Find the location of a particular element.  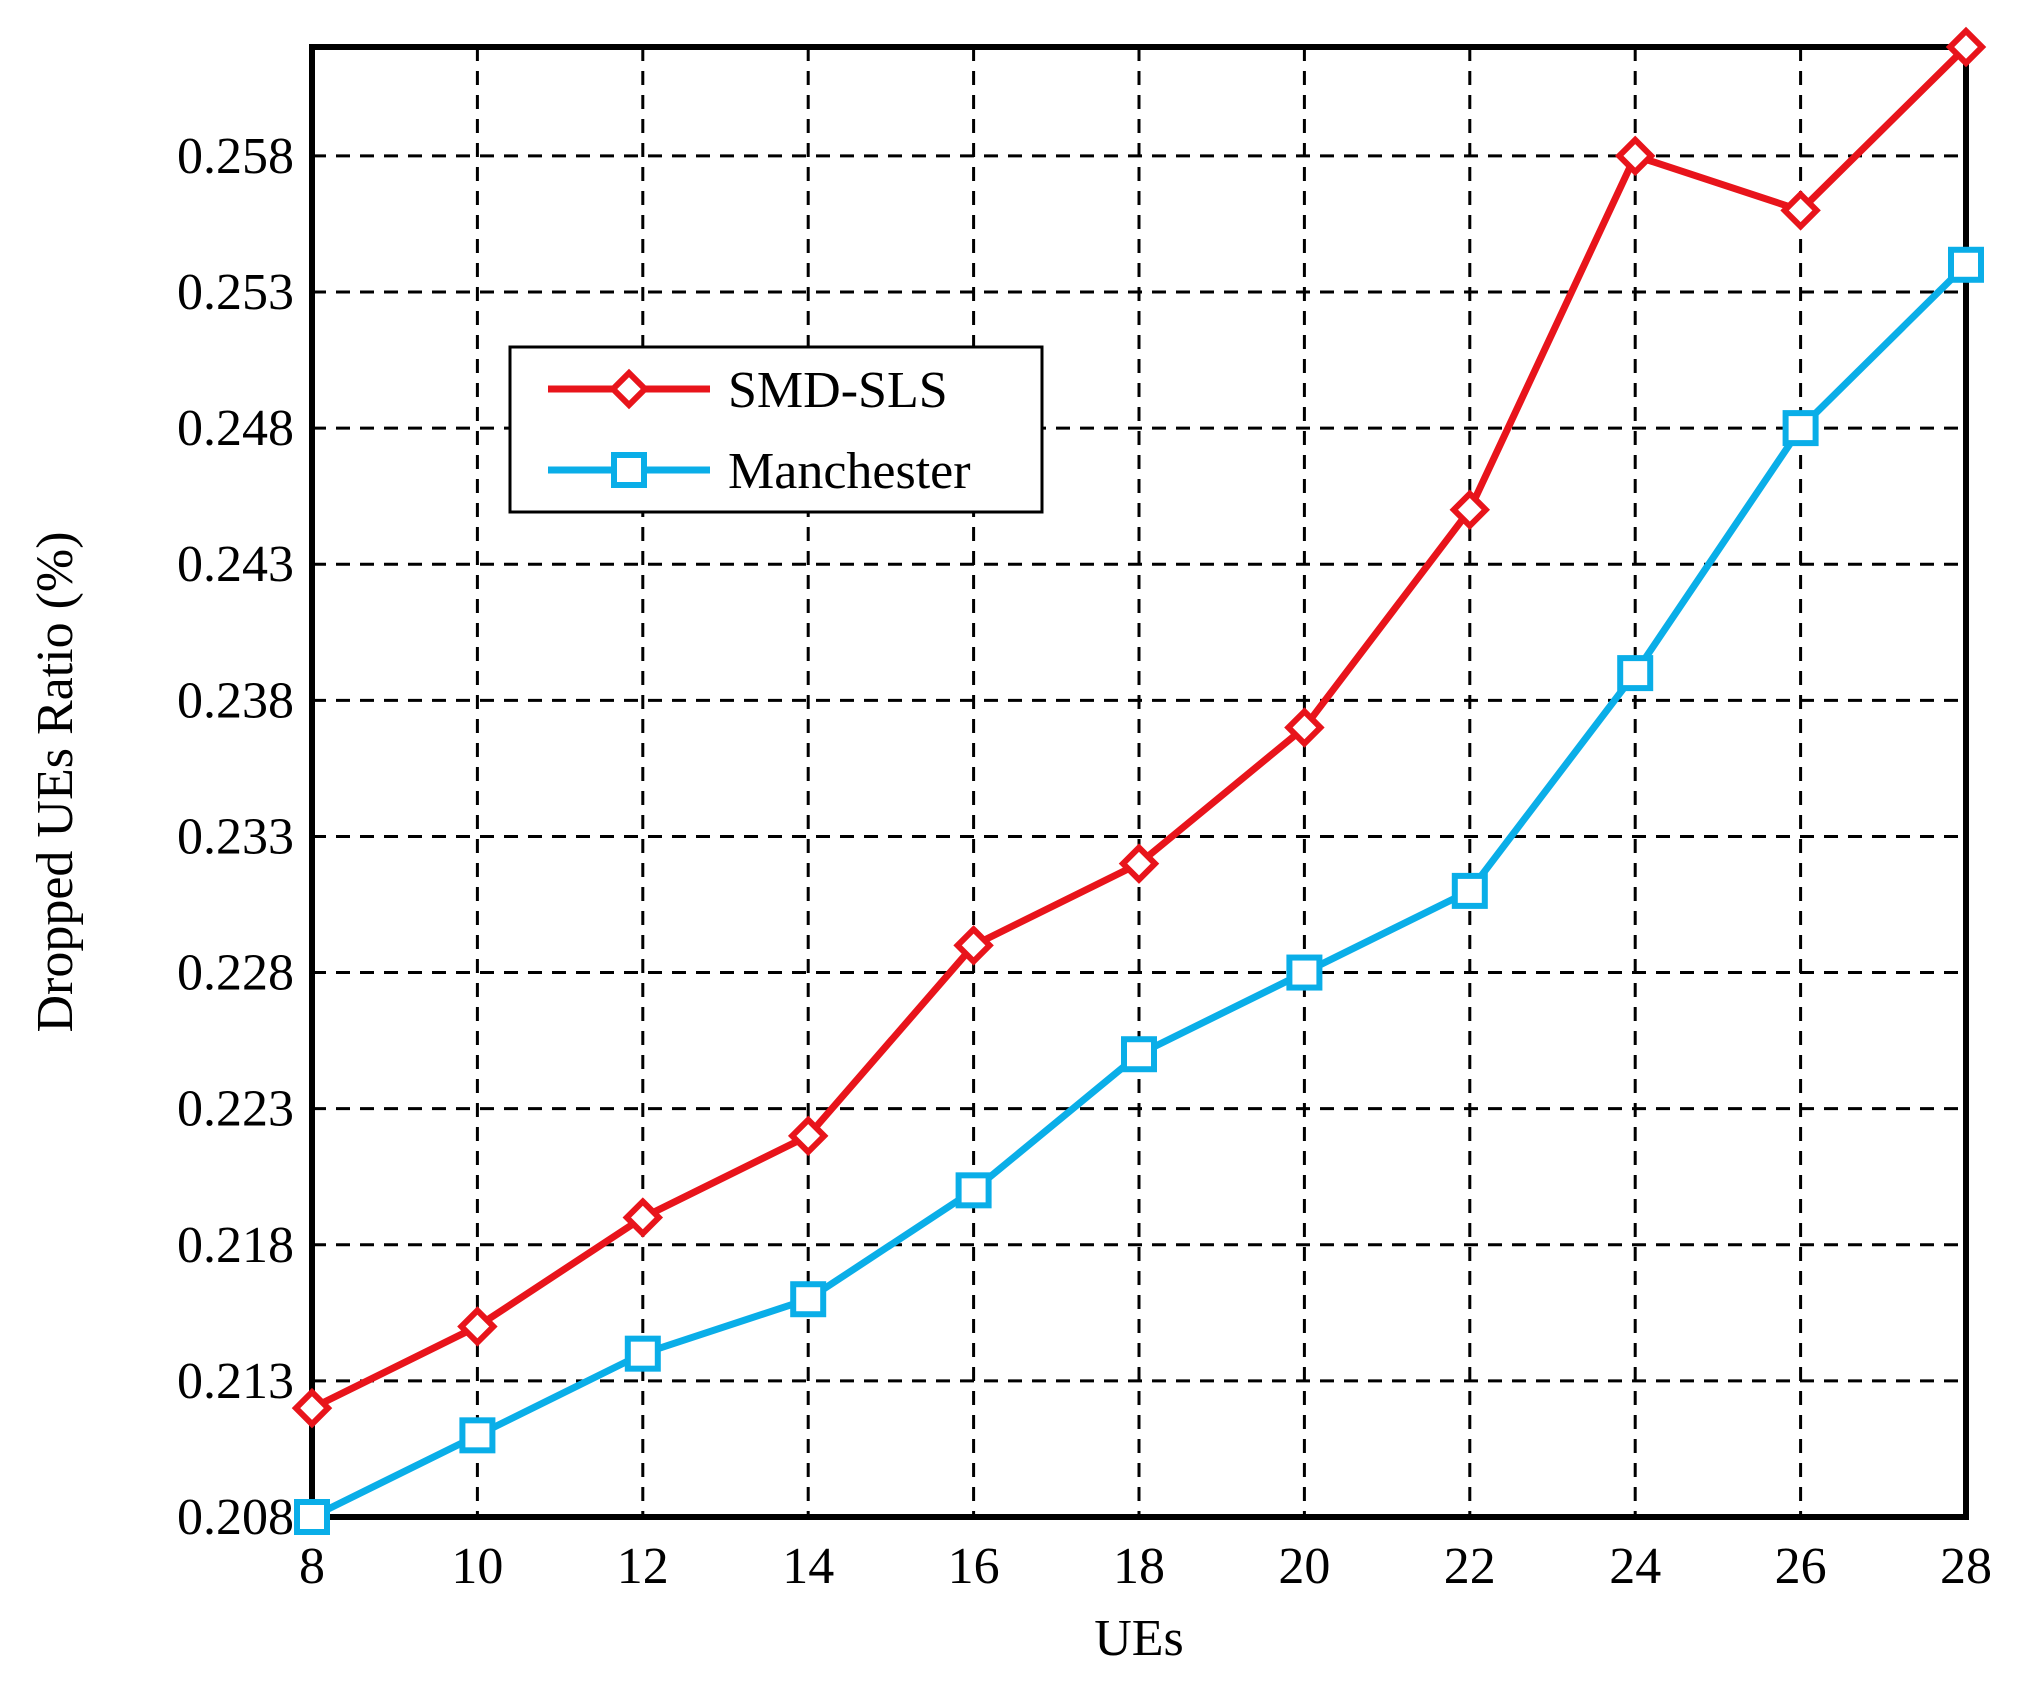

legend-label-smd-sls: SMD-SLS is located at coordinates (838, 390).